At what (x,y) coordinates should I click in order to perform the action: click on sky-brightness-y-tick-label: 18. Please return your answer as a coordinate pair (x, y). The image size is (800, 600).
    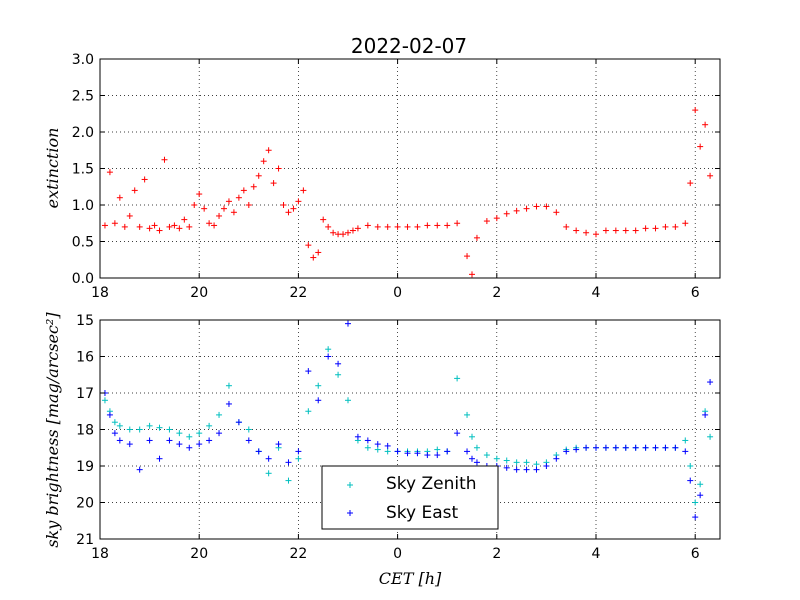
    Looking at the image, I should click on (85, 431).